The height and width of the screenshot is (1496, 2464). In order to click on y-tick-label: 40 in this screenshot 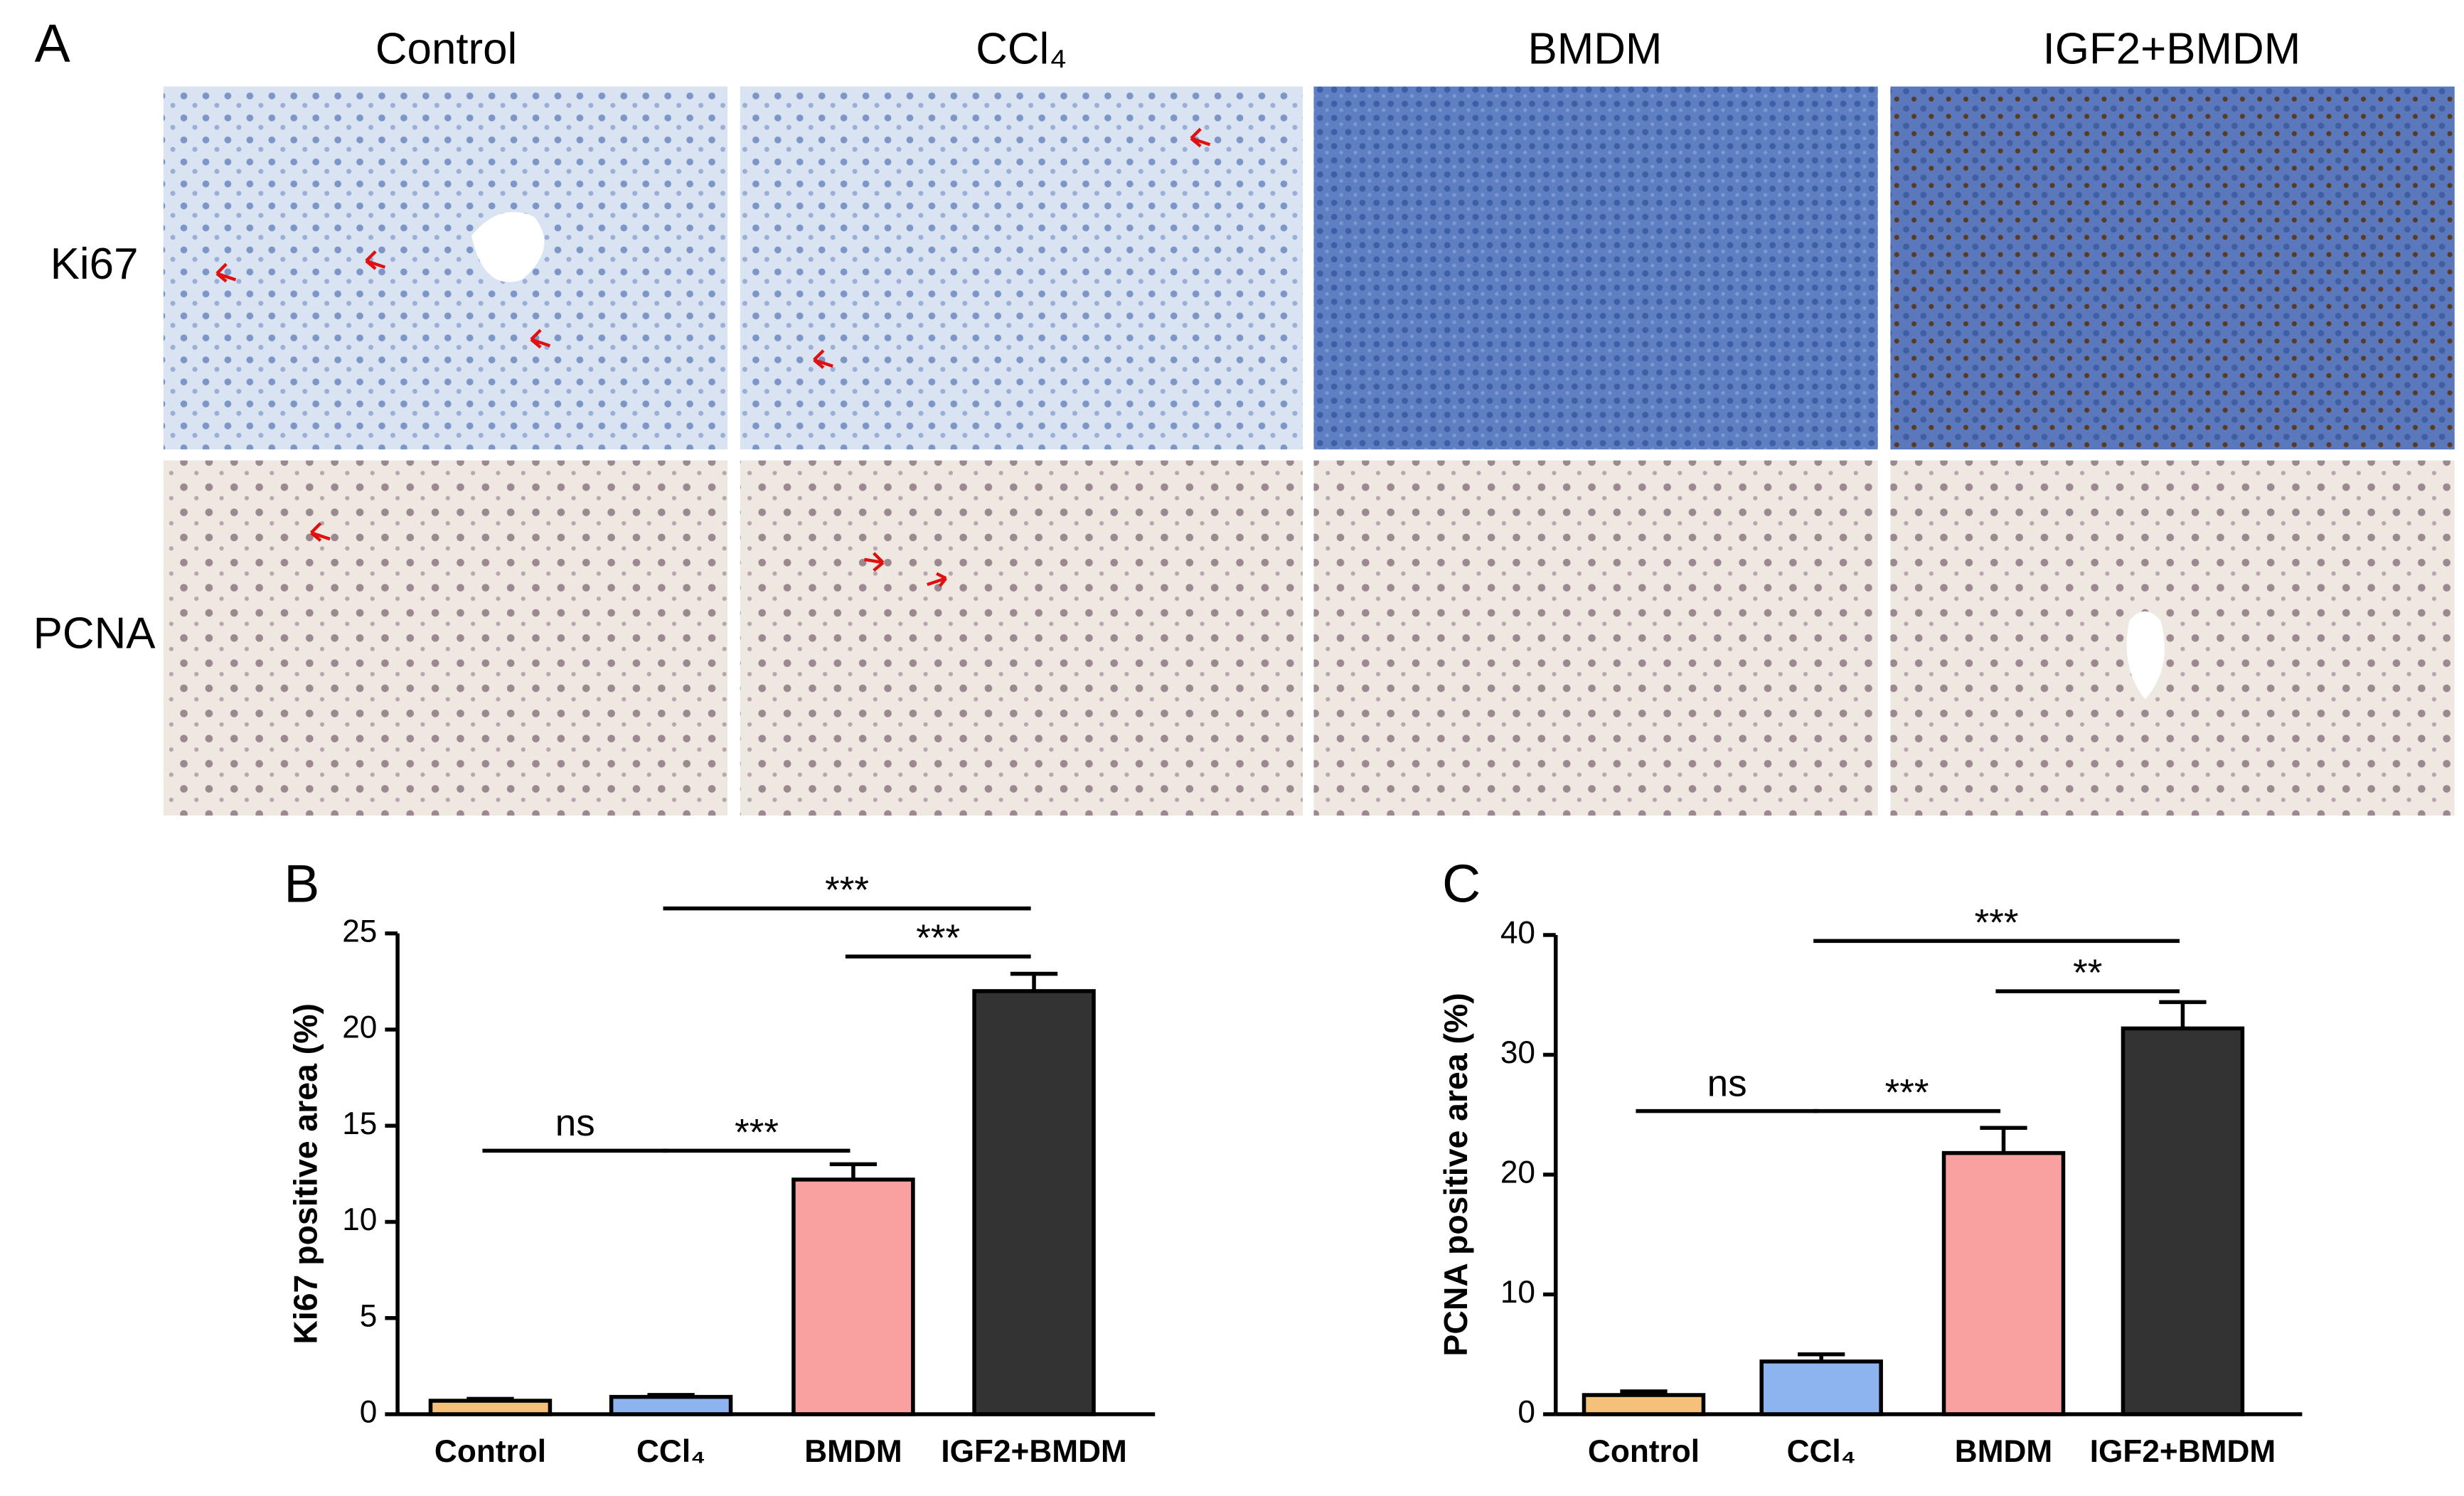, I will do `click(1517, 933)`.